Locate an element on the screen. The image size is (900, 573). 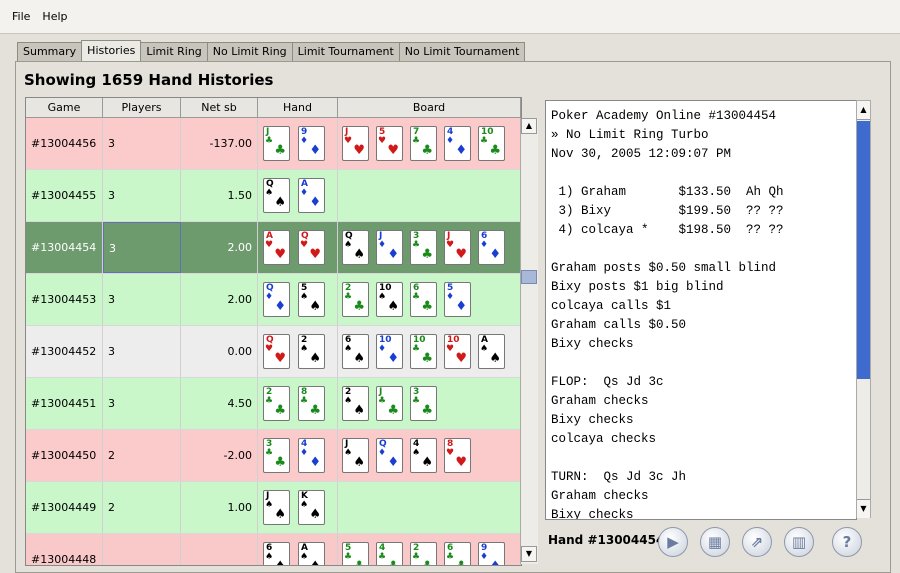
tab: Limit Ring is located at coordinates (174, 51).